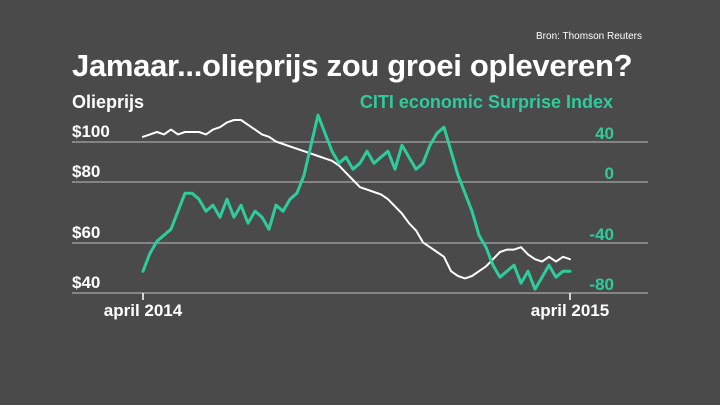 This screenshot has width=720, height=405. I want to click on left-tick-label: $40, so click(86, 282).